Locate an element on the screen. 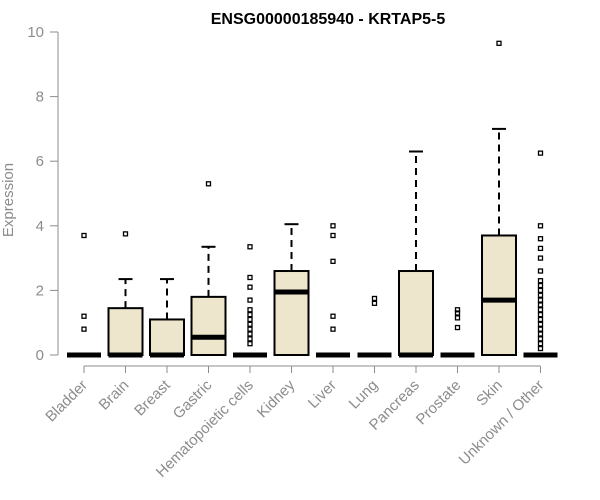 The height and width of the screenshot is (500, 600). box-breast is located at coordinates (167, 318).